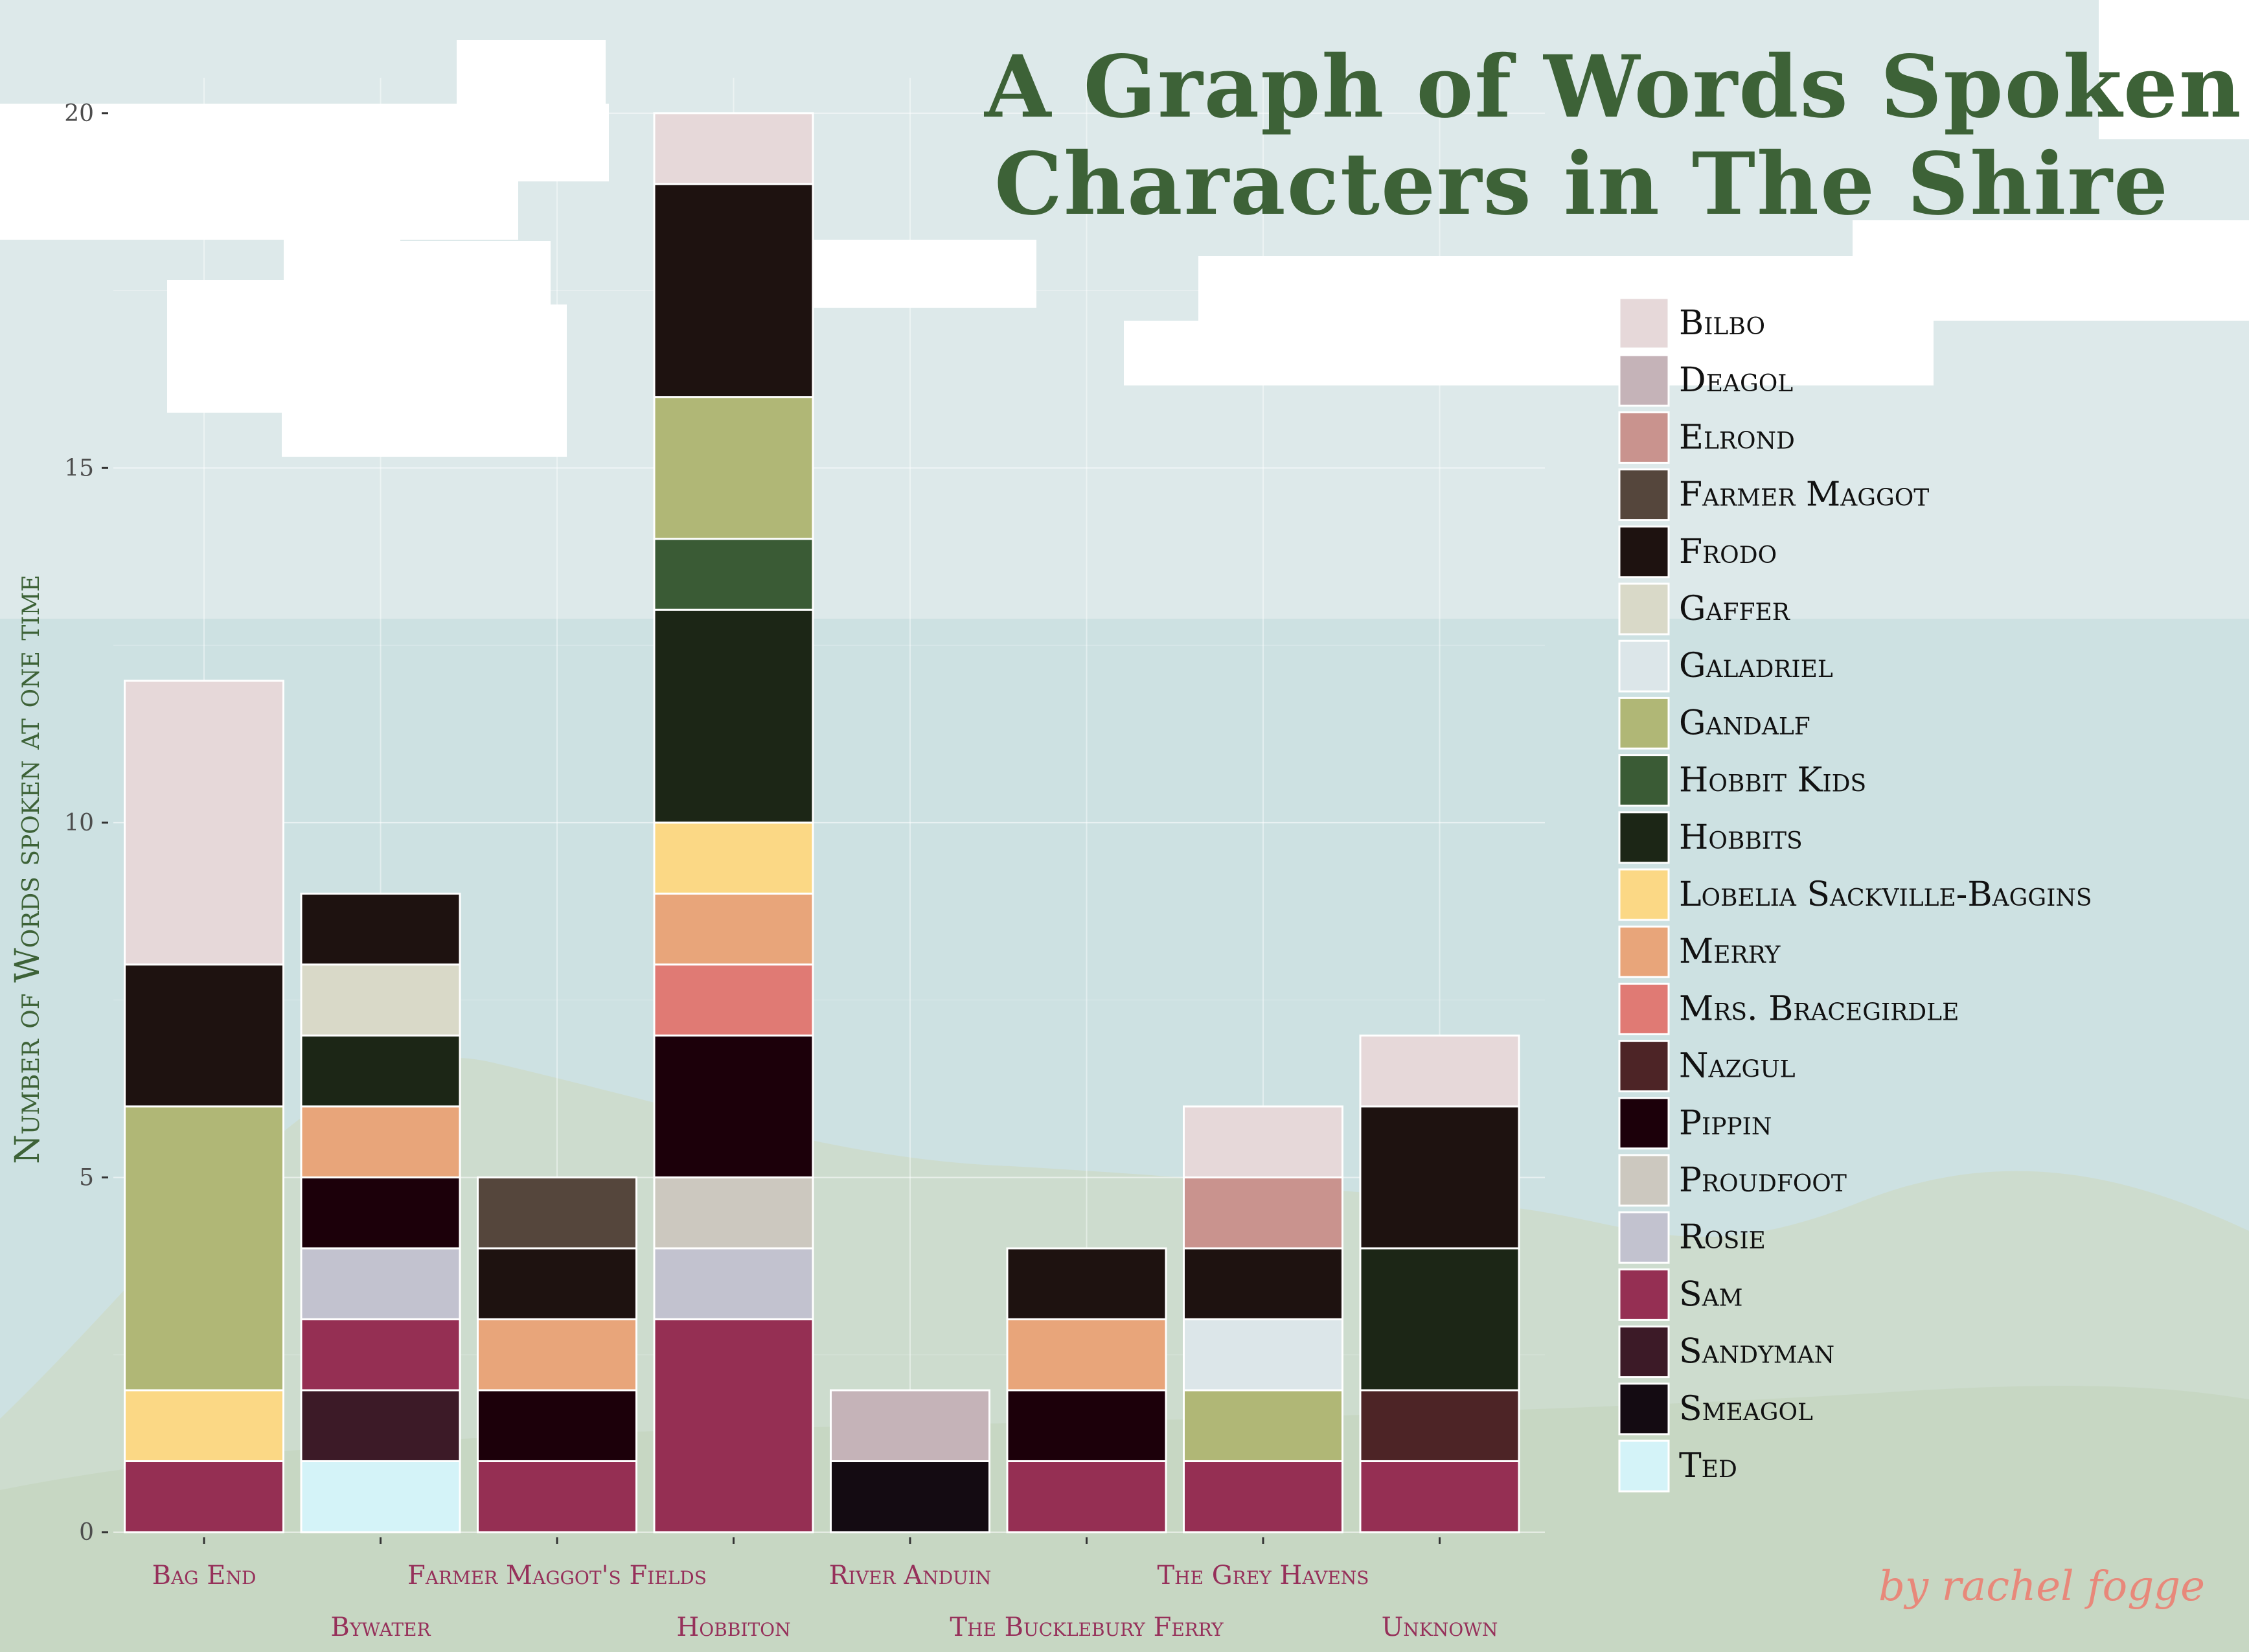 Image resolution: width=2249 pixels, height=1652 pixels. What do you see at coordinates (1582, 184) in the screenshot?
I see `title-line-2: Characters in The Shire` at bounding box center [1582, 184].